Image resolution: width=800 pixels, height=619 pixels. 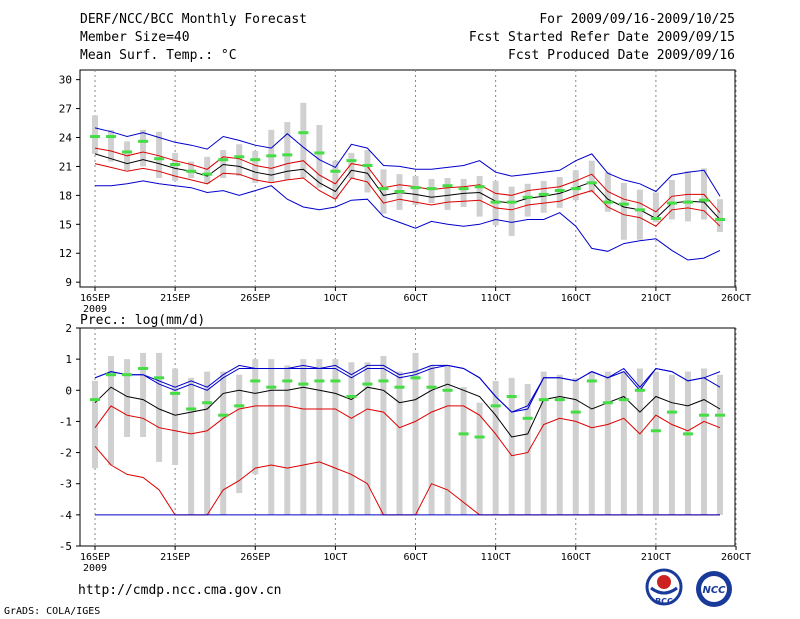 What do you see at coordinates (255, 557) in the screenshot?
I see `prec-x-tick-label: 26SEP` at bounding box center [255, 557].